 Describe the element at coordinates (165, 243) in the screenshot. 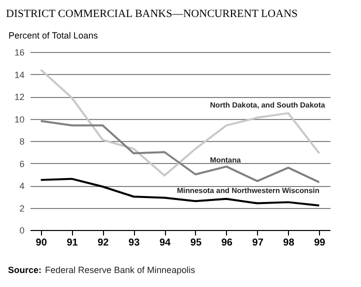

I see `x-tick-label: 94` at that location.